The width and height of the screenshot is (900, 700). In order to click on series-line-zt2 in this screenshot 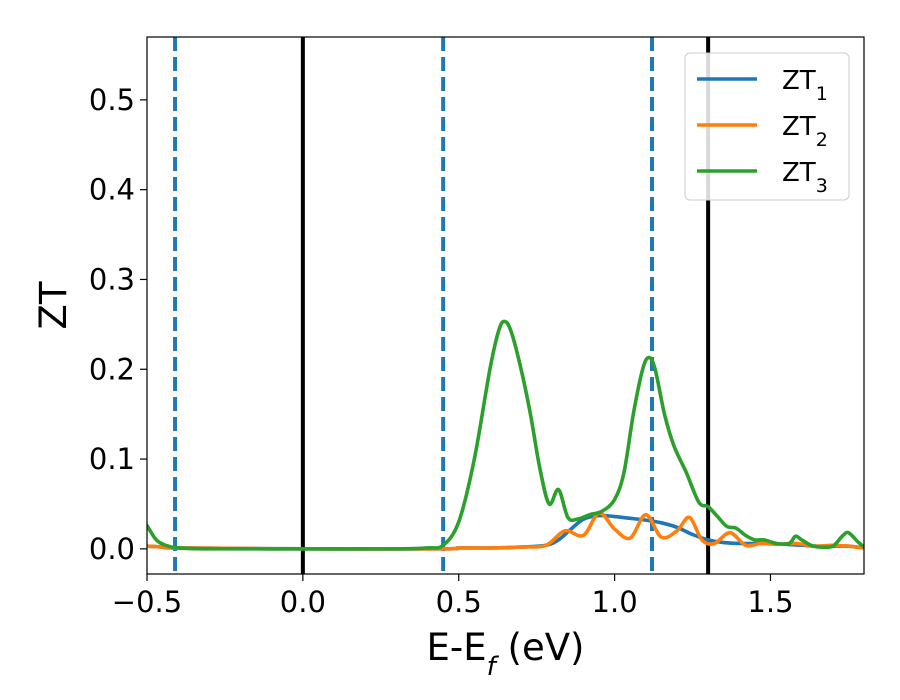, I will do `click(505, 531)`.